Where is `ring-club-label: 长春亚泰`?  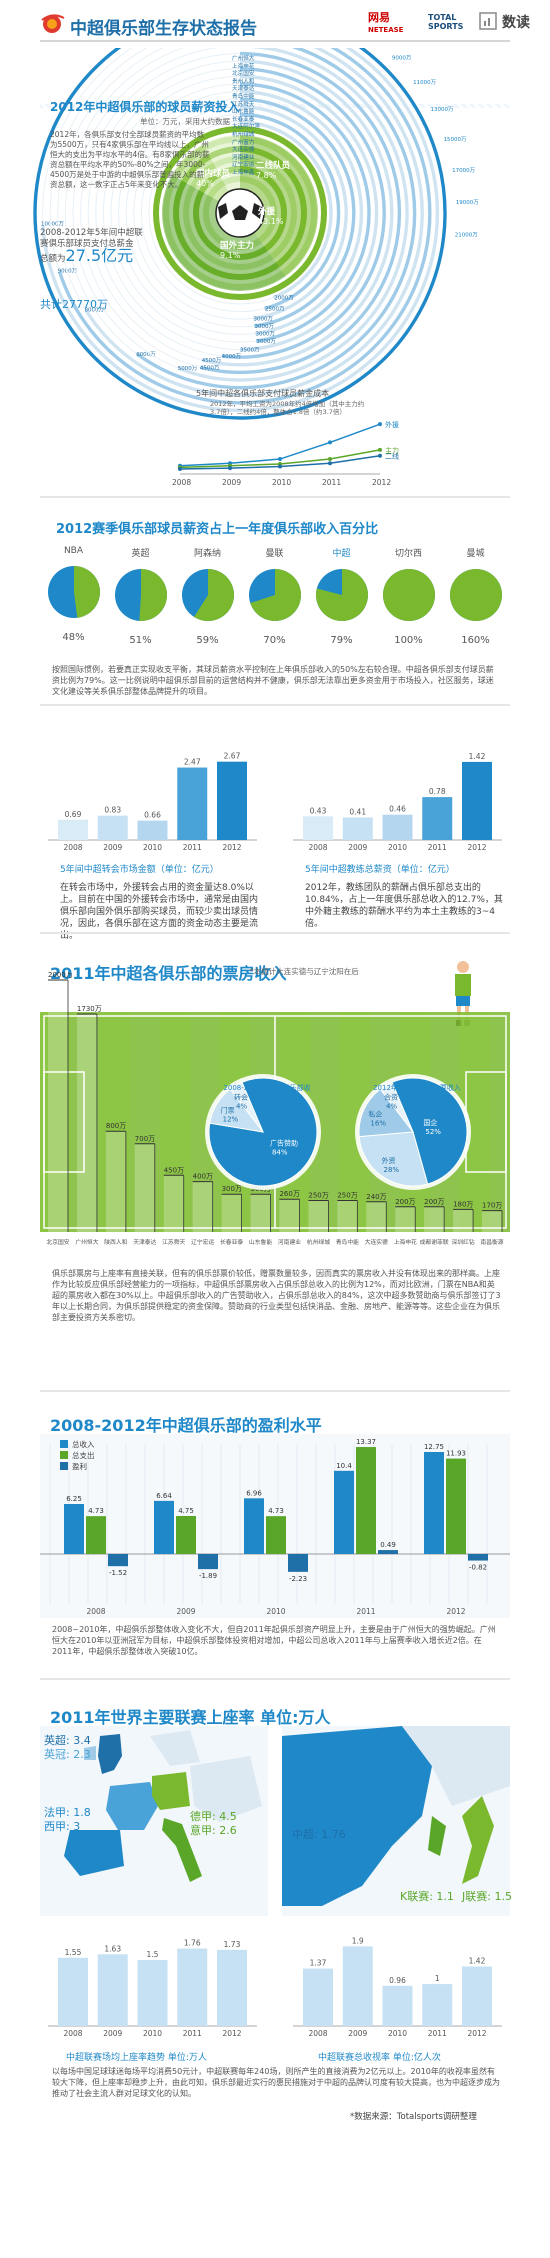
ring-club-label: 长春亚泰 is located at coordinates (243, 119).